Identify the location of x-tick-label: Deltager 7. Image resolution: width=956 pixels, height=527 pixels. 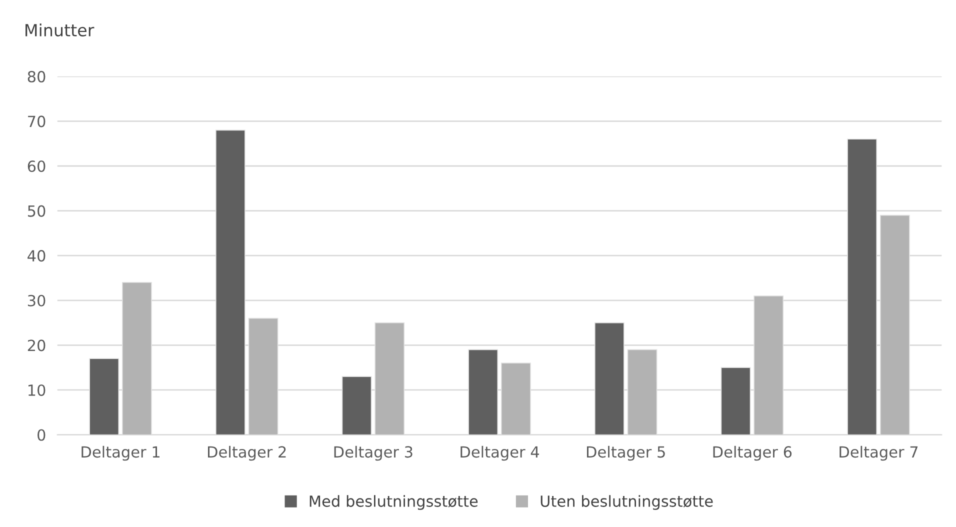
(879, 453).